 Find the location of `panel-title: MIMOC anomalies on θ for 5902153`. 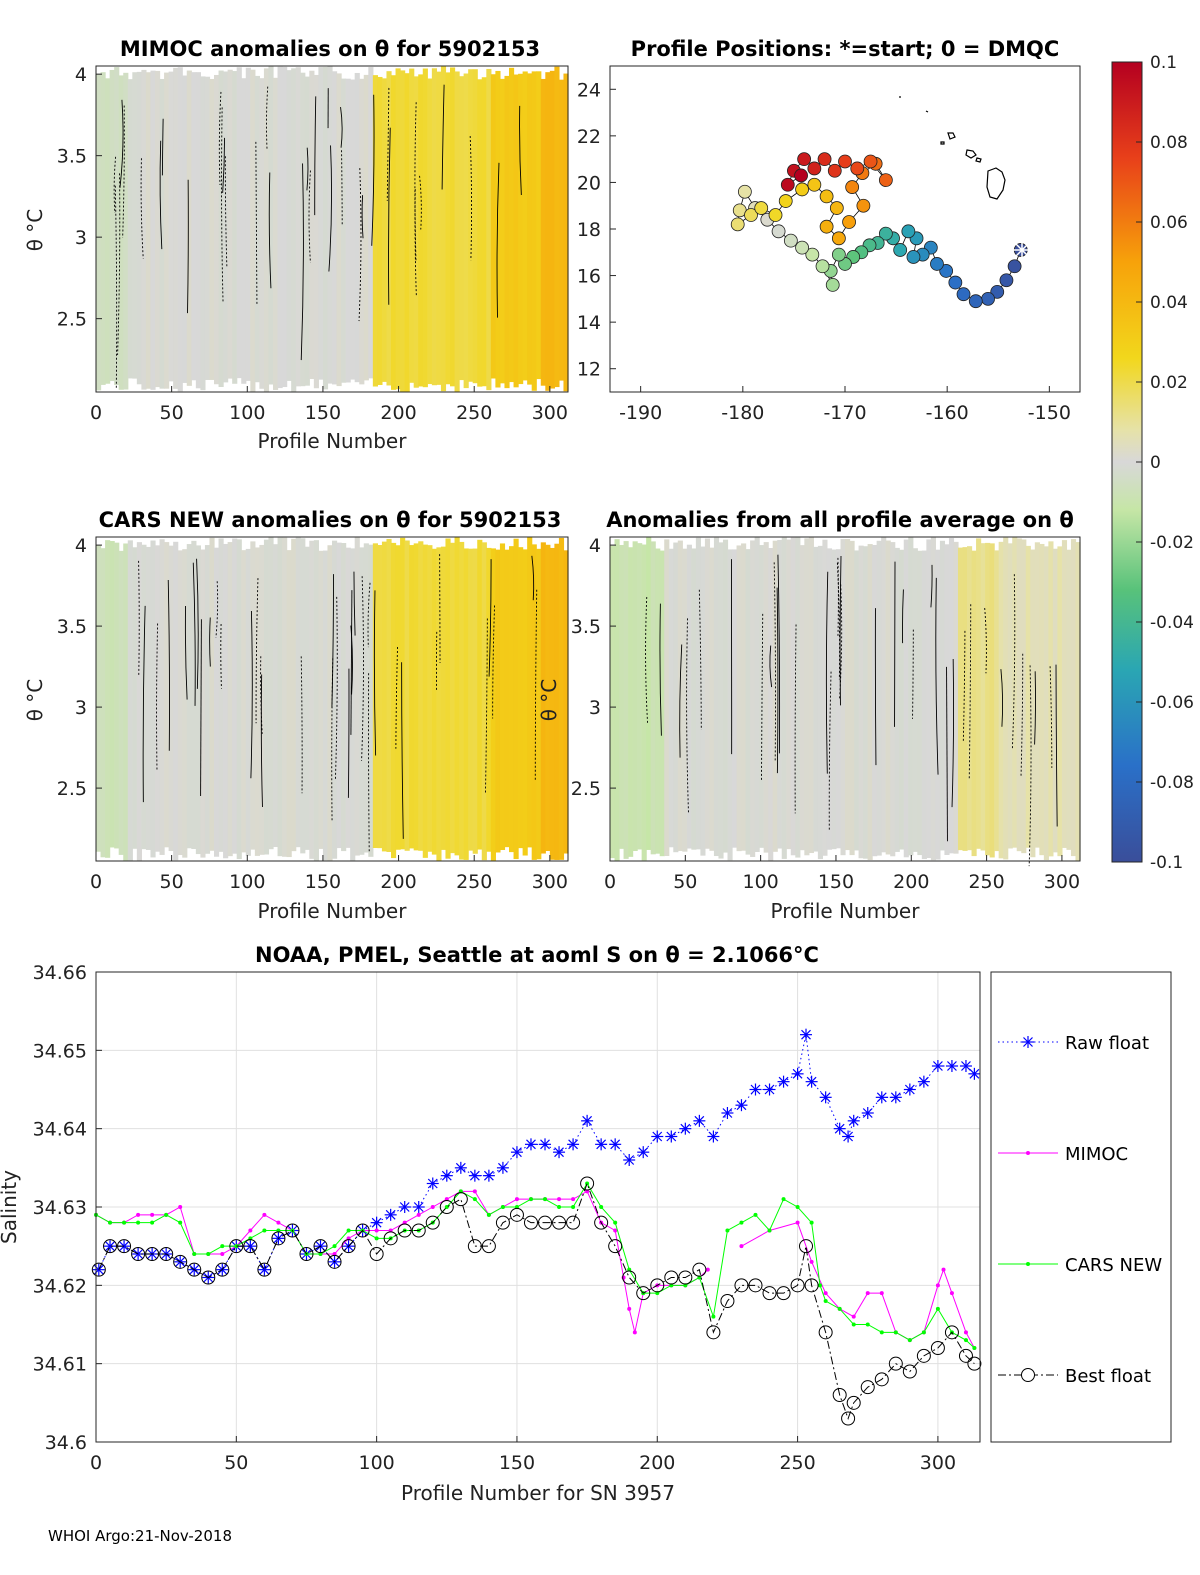

panel-title: MIMOC anomalies on θ for 5902153 is located at coordinates (330, 49).